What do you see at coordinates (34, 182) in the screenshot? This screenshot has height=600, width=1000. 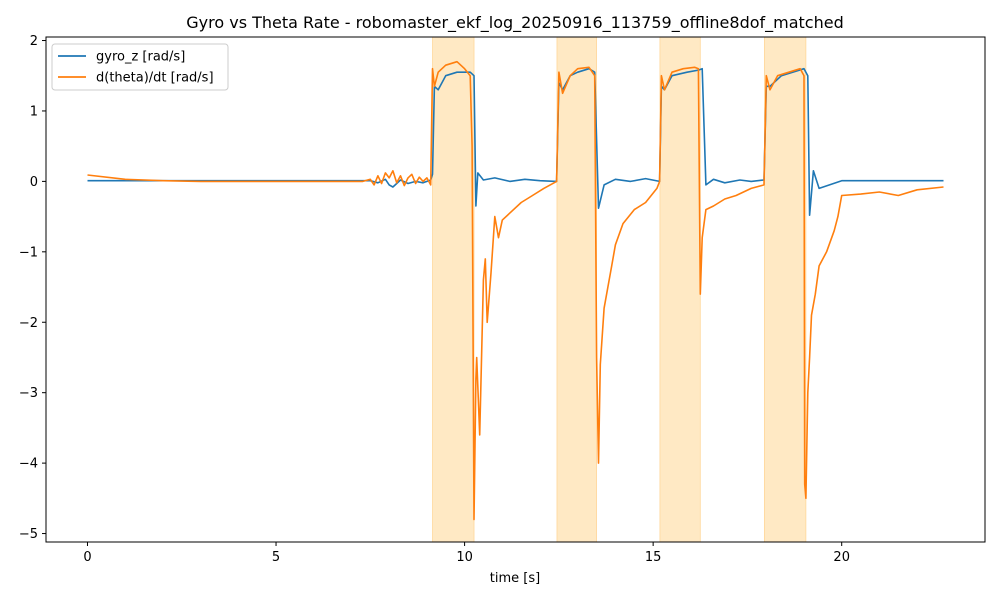 I see `y-tick-label: 0` at bounding box center [34, 182].